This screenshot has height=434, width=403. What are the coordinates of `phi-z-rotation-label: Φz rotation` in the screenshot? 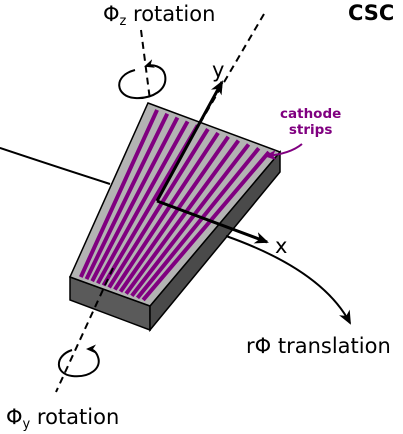 It's located at (159, 15).